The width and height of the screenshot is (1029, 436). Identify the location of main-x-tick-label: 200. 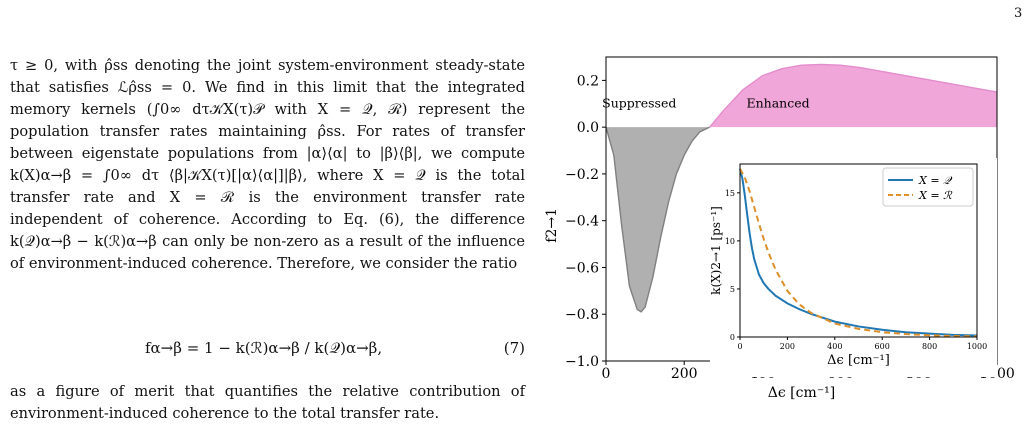
(684, 374).